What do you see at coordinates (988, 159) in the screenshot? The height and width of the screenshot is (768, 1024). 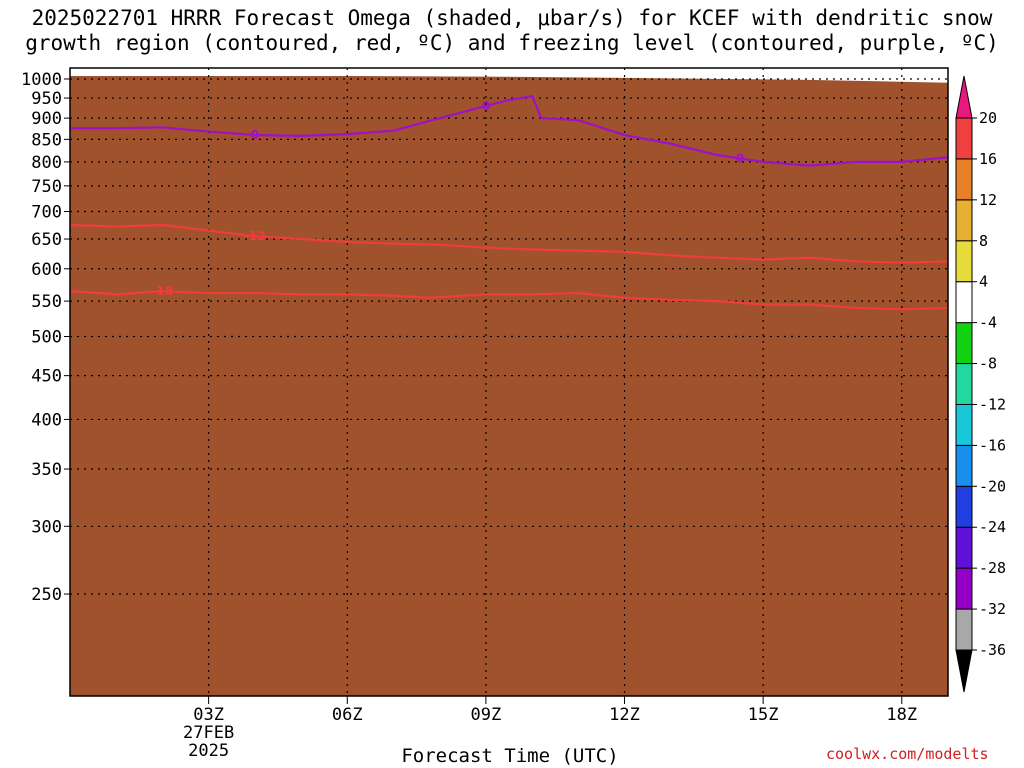 I see `colorbar-label-16: 16` at bounding box center [988, 159].